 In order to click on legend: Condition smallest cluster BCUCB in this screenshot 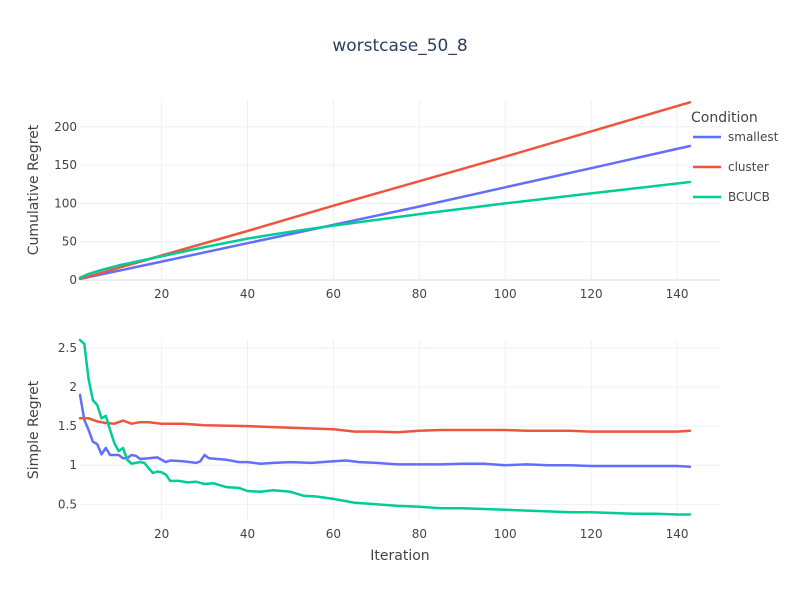, I will do `click(735, 157)`.